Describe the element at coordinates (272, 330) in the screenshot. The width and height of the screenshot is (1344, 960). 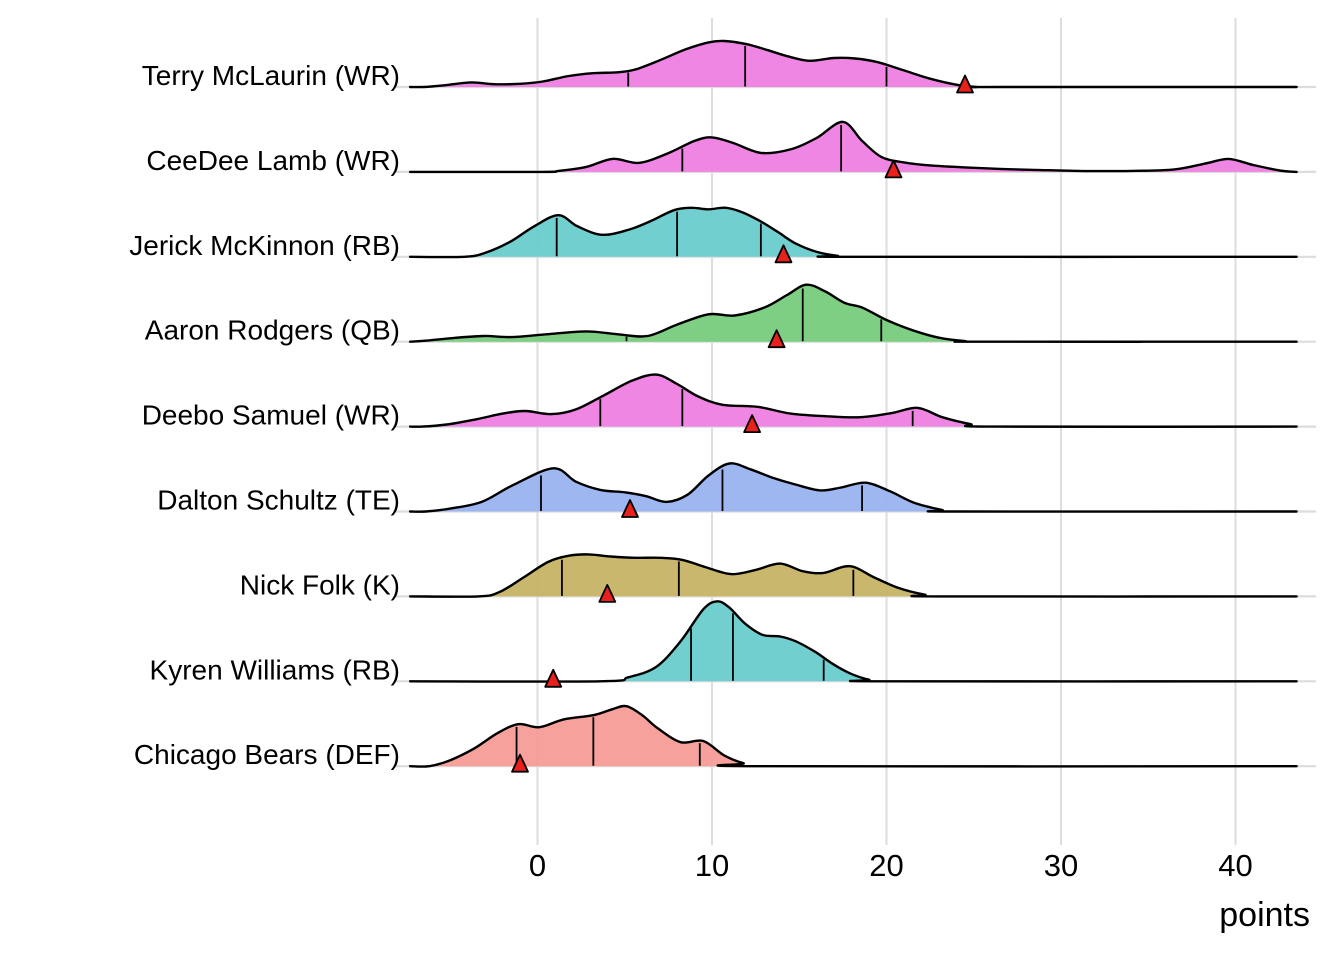
I see `player-label: Aaron Rodgers (QB)` at that location.